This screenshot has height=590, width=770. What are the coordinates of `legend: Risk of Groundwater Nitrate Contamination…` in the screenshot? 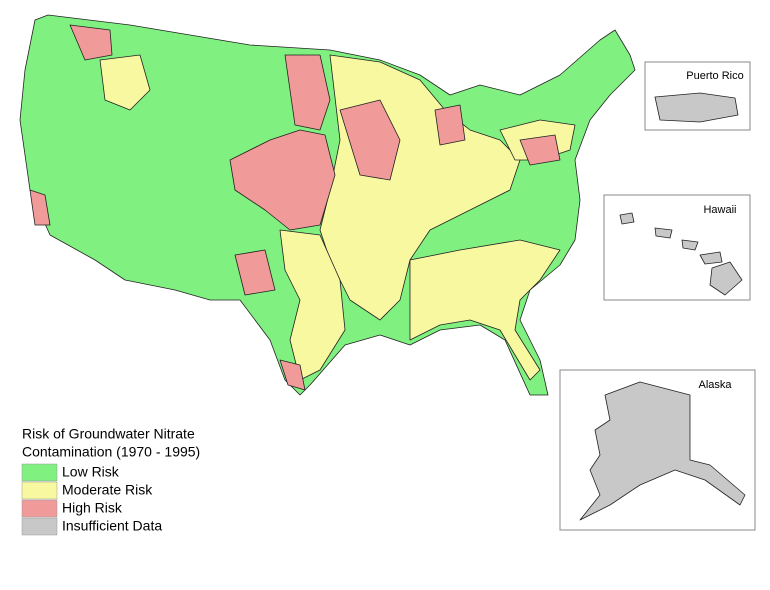 It's located at (110, 481).